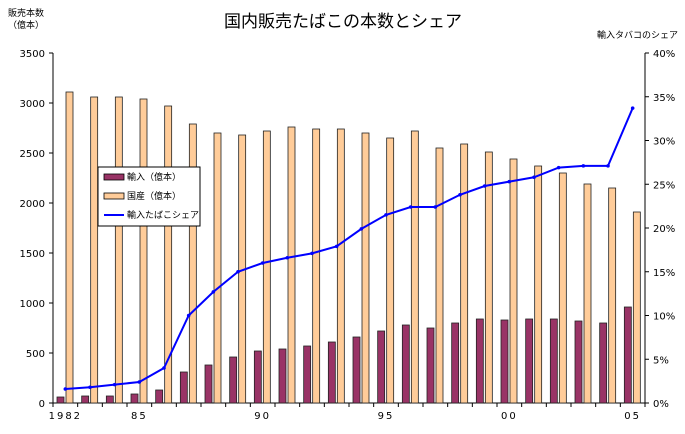 This screenshot has height=434, width=685. Describe the element at coordinates (632, 416) in the screenshot. I see `x-tick-label: 05` at that location.